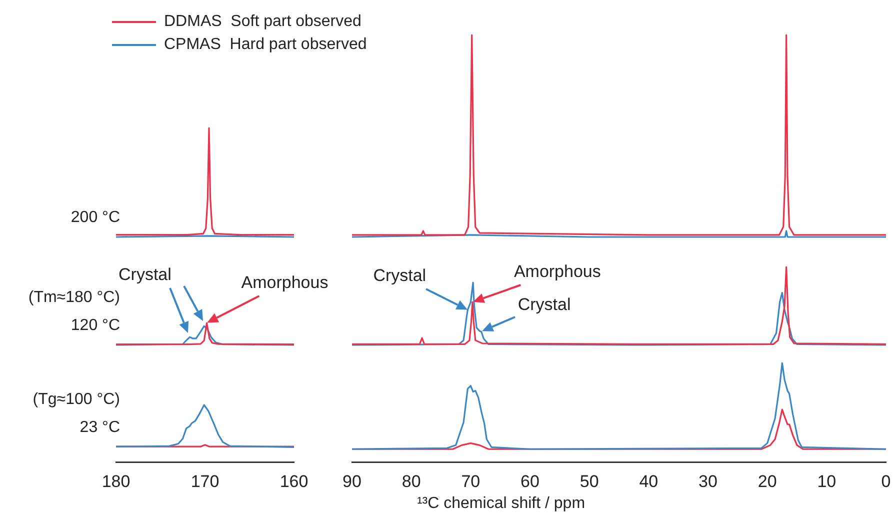  What do you see at coordinates (530, 481) in the screenshot?
I see `x-tick-label: 60` at bounding box center [530, 481].